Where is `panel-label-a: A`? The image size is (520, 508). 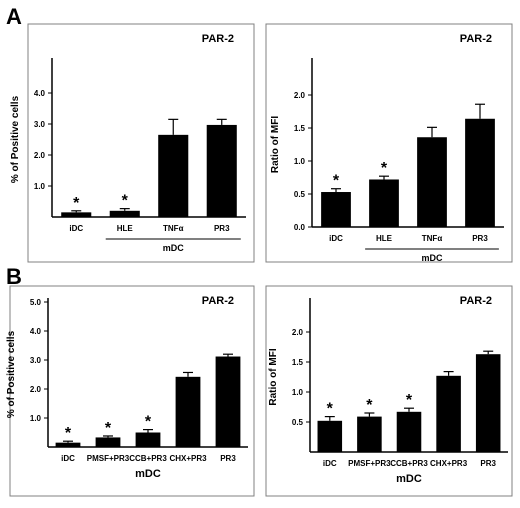 panel-label-a: A is located at coordinates (14, 16).